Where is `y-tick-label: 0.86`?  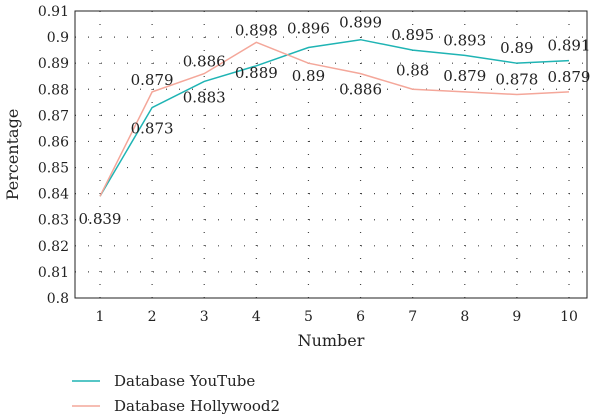
y-tick-label: 0.86 is located at coordinates (53, 142).